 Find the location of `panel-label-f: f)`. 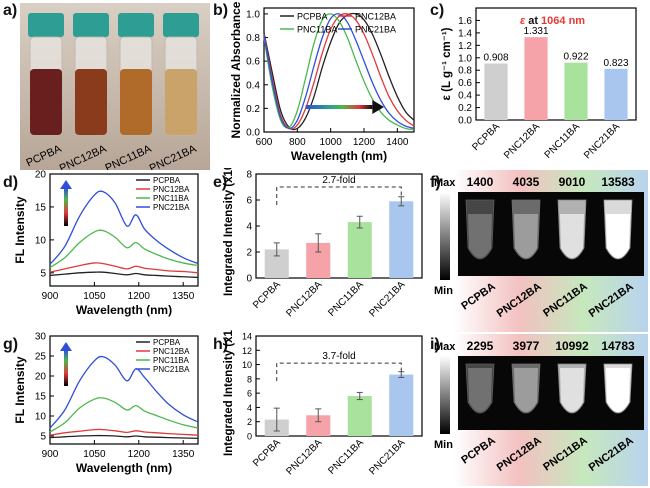

panel-label-f: f) is located at coordinates (435, 182).